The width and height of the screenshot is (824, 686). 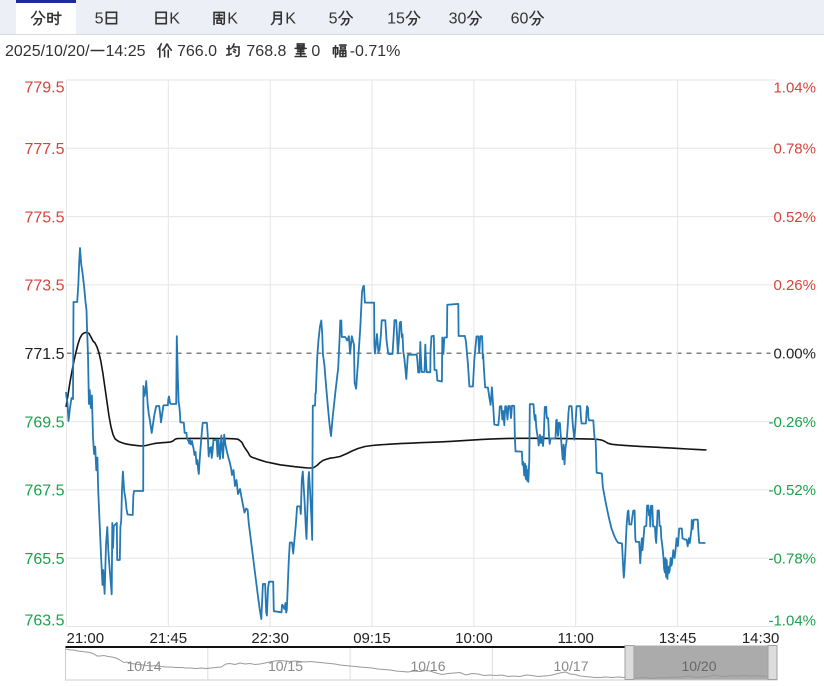 I want to click on svg-text: 09:15, so click(x=372, y=638).